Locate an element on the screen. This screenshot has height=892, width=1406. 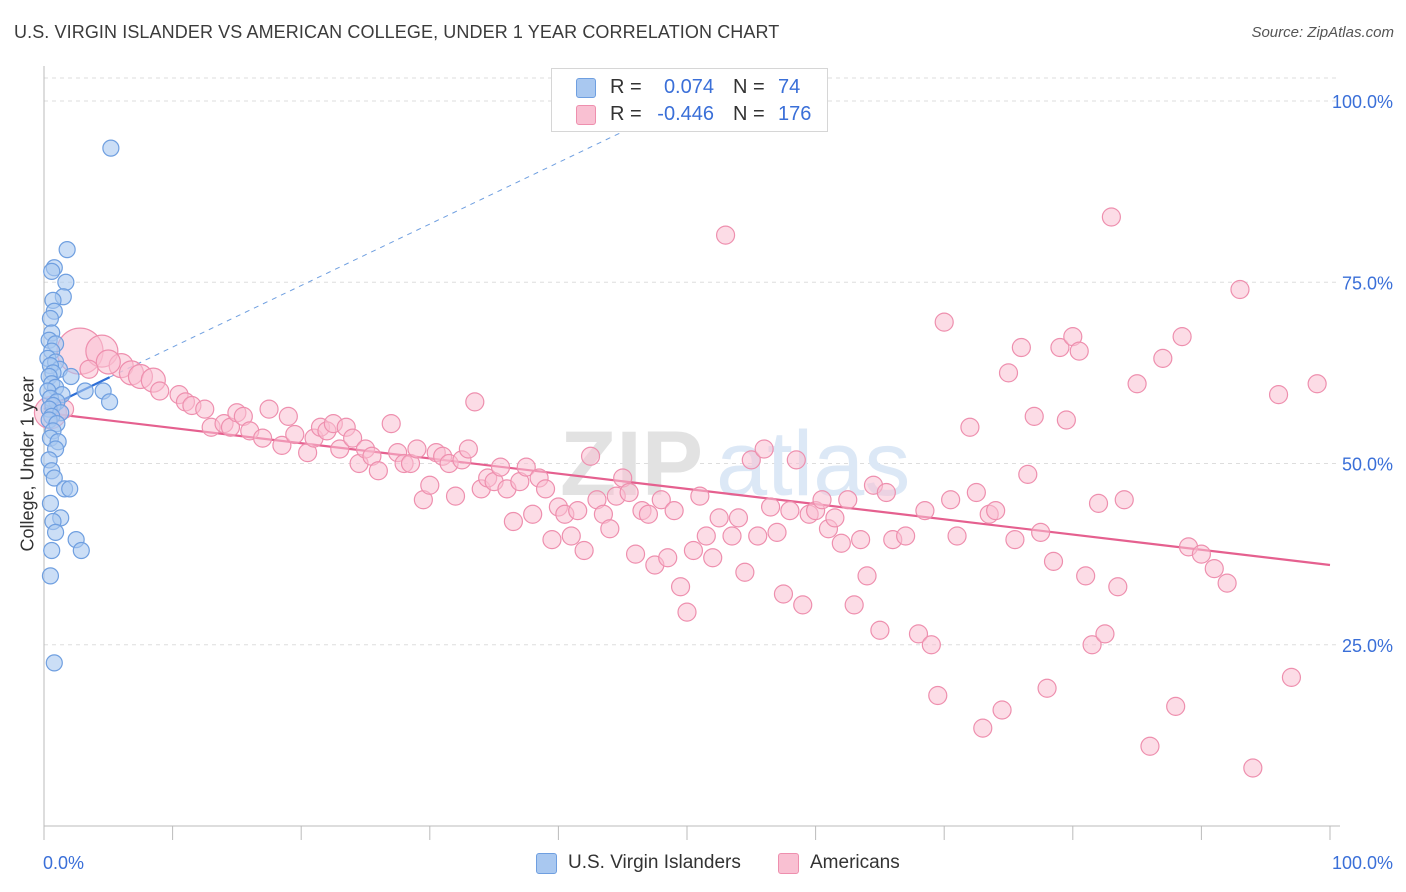
y-axis-label: College, Under 1 year is located at coordinates (27, 464).